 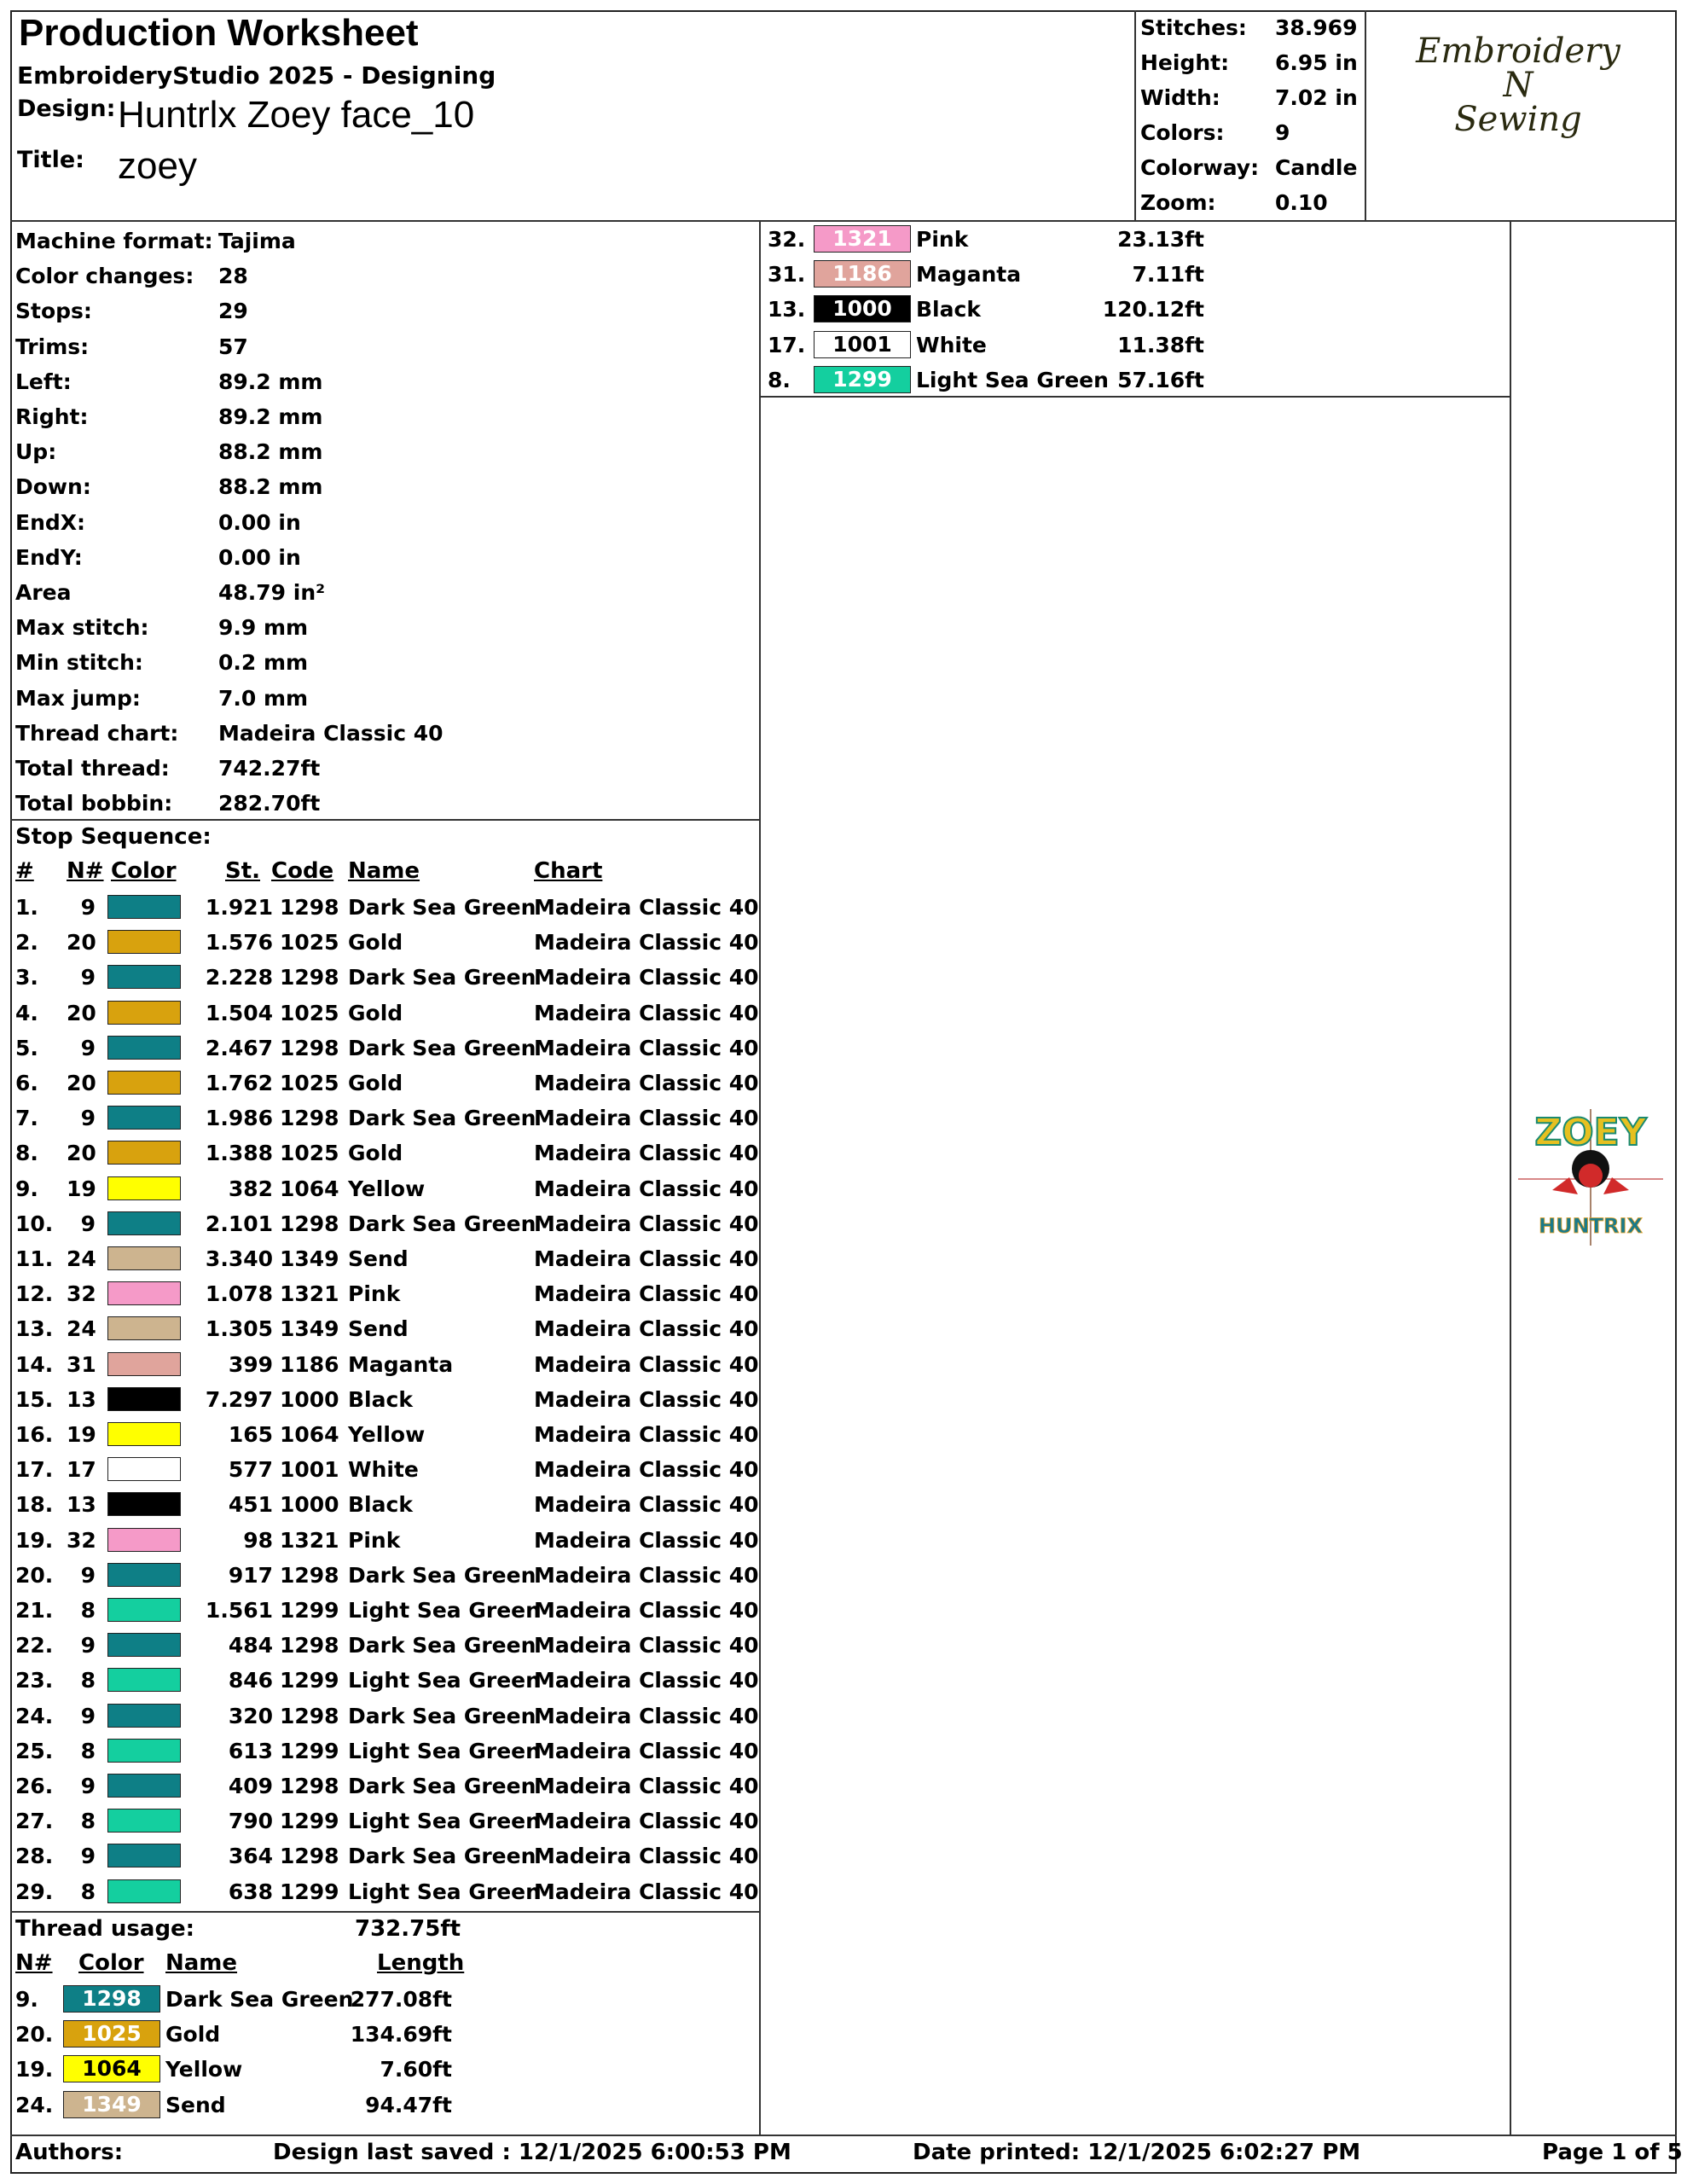 I want to click on property-label: Stops:, so click(x=53, y=311).